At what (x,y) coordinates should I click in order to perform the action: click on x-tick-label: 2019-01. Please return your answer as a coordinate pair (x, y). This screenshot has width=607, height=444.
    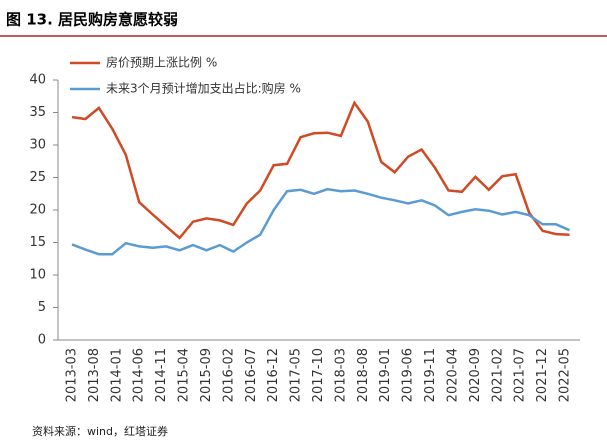
    Looking at the image, I should click on (385, 375).